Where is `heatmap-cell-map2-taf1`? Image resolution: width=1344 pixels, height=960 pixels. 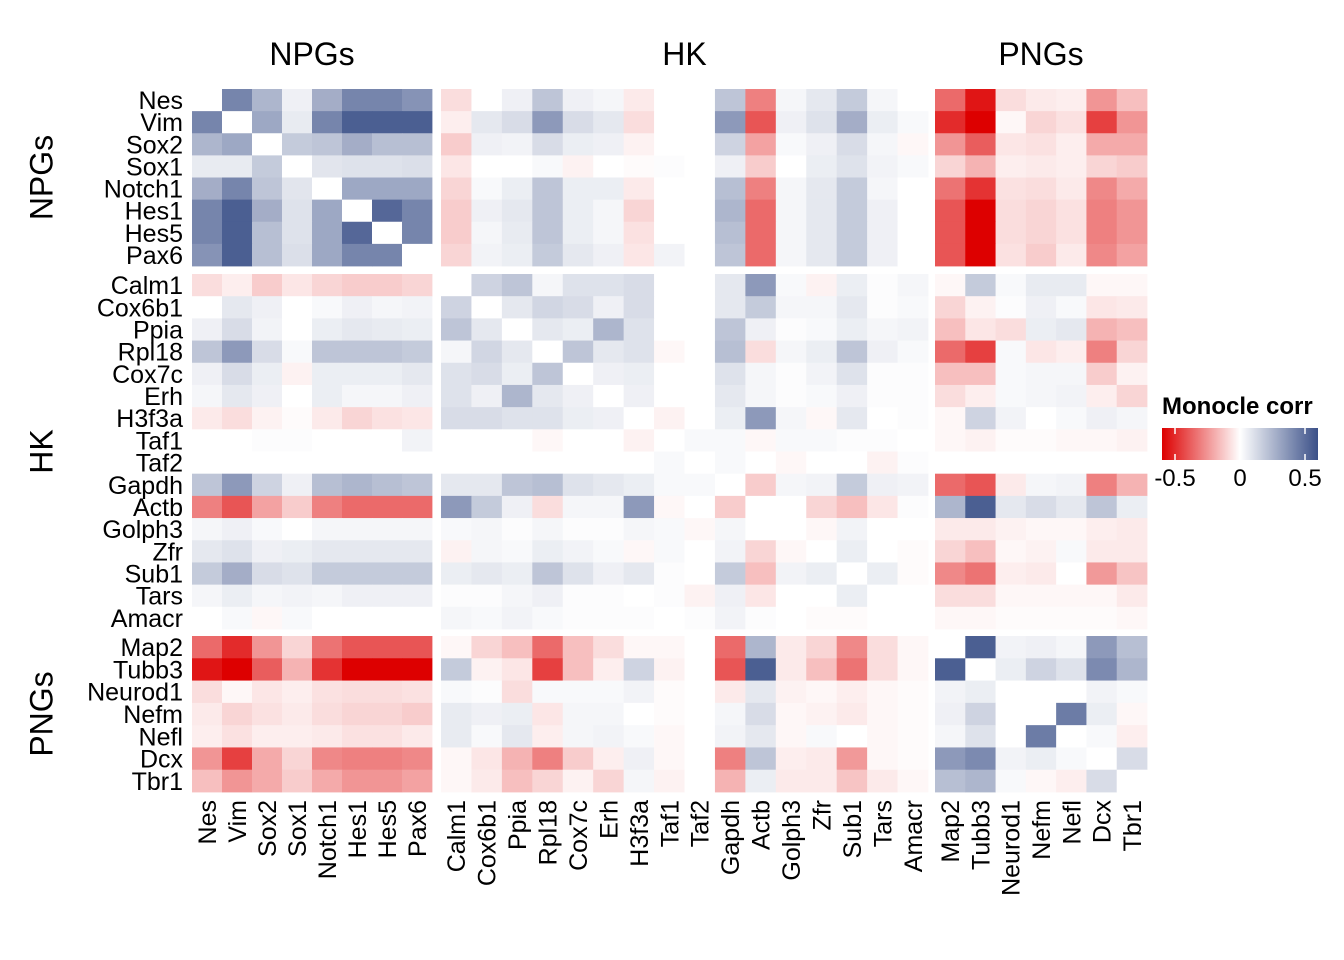
heatmap-cell-map2-taf1 is located at coordinates (669, 647).